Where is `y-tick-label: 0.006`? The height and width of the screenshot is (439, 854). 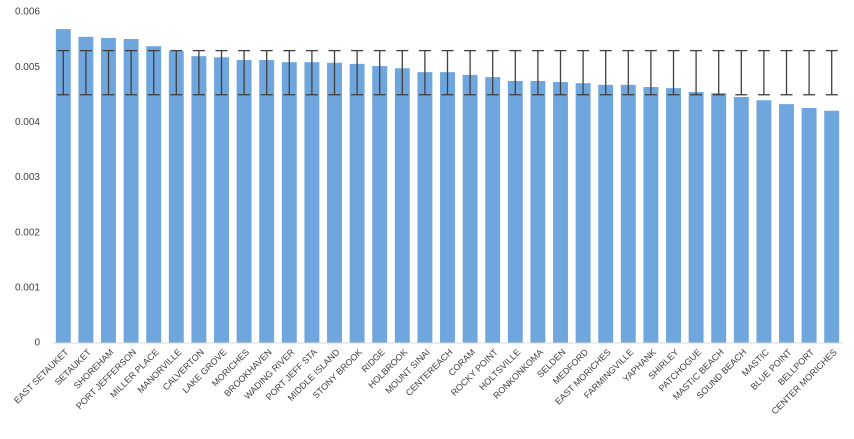
y-tick-label: 0.006 is located at coordinates (27, 12).